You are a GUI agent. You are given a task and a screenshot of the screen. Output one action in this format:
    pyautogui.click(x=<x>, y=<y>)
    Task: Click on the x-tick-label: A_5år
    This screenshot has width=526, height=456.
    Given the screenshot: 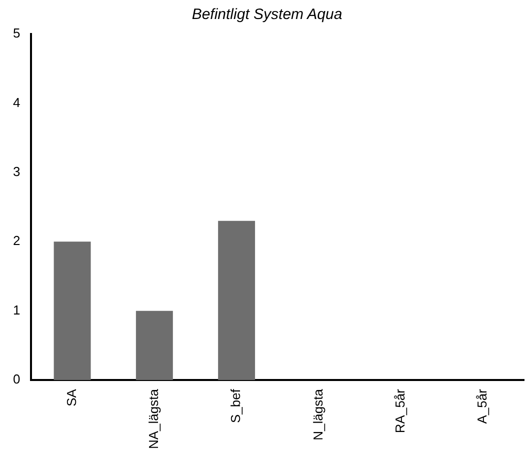 What is the action you would take?
    pyautogui.click(x=482, y=406)
    